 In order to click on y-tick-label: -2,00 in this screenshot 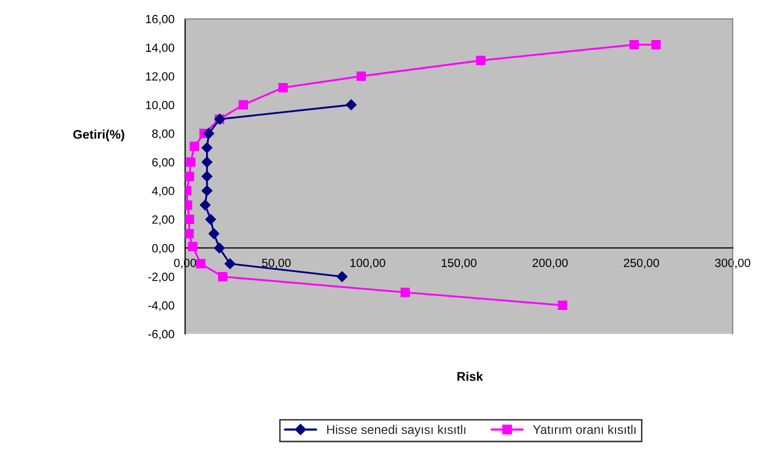, I will do `click(161, 277)`.